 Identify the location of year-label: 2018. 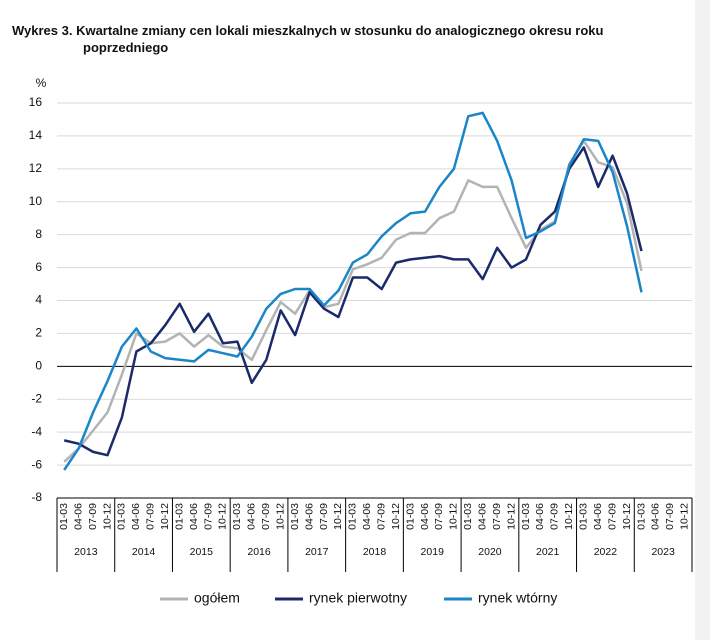
(375, 552).